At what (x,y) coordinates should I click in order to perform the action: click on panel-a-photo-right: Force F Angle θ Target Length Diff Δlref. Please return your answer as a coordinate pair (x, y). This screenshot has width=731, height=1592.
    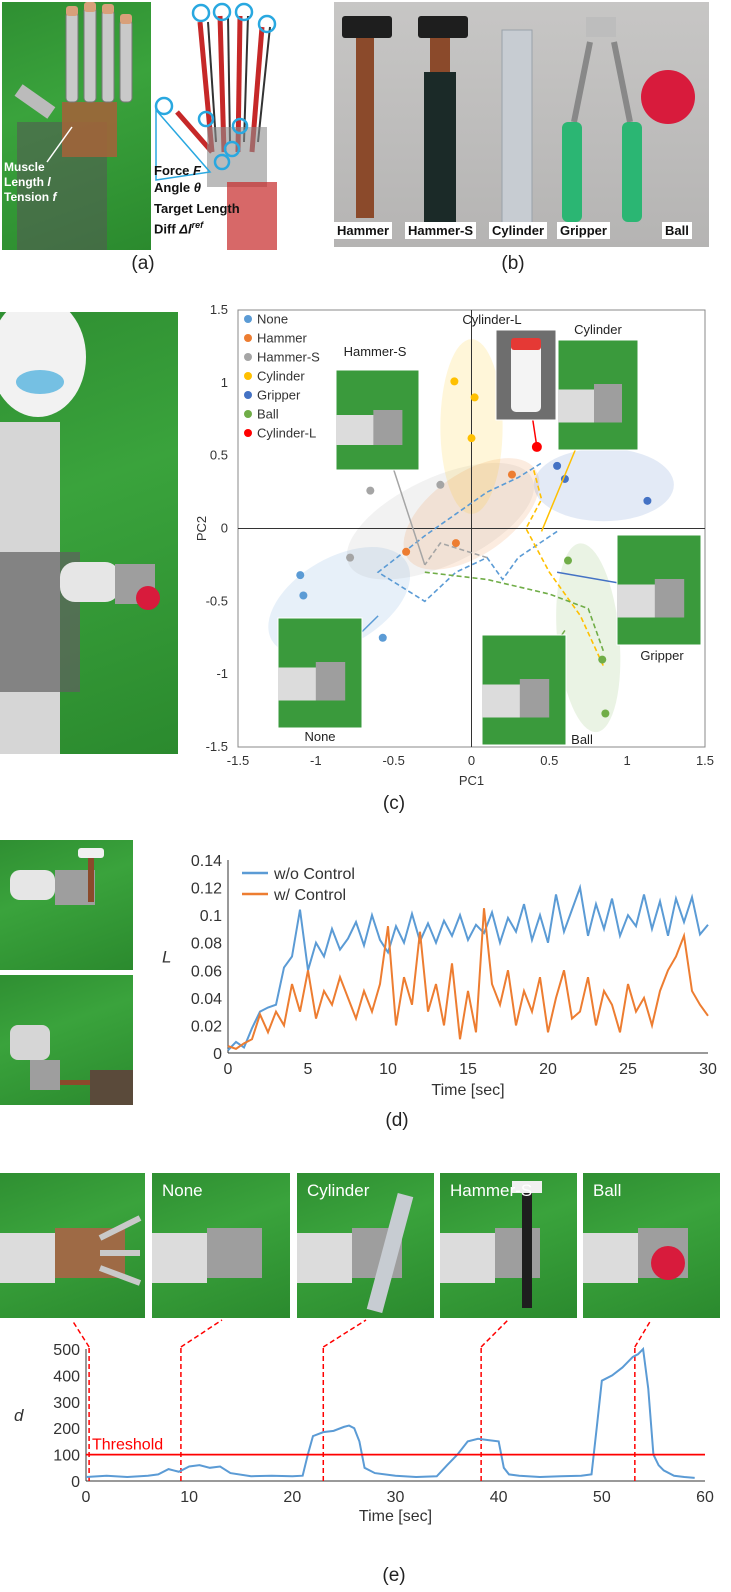
    Looking at the image, I should click on (218, 126).